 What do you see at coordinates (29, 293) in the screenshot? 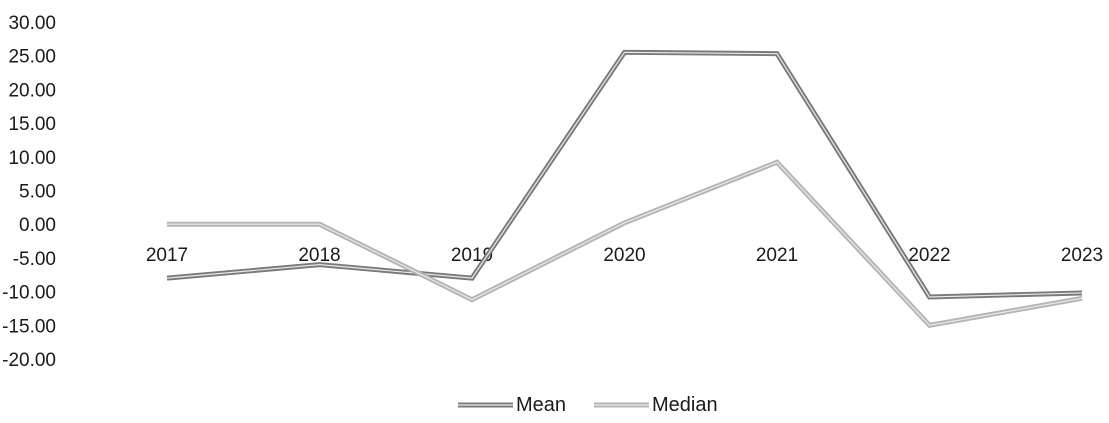
I see `y-tick-label: -10.00` at bounding box center [29, 293].